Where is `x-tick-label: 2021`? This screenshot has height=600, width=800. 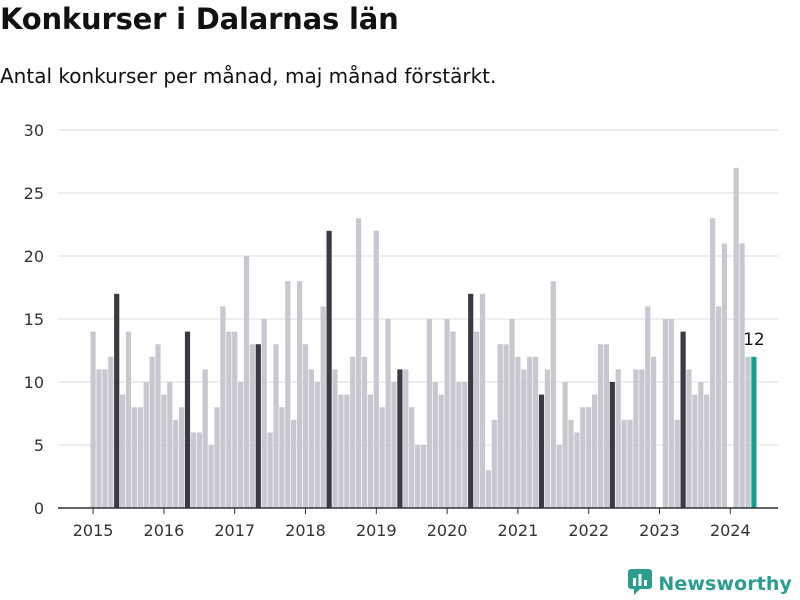 x-tick-label: 2021 is located at coordinates (518, 530).